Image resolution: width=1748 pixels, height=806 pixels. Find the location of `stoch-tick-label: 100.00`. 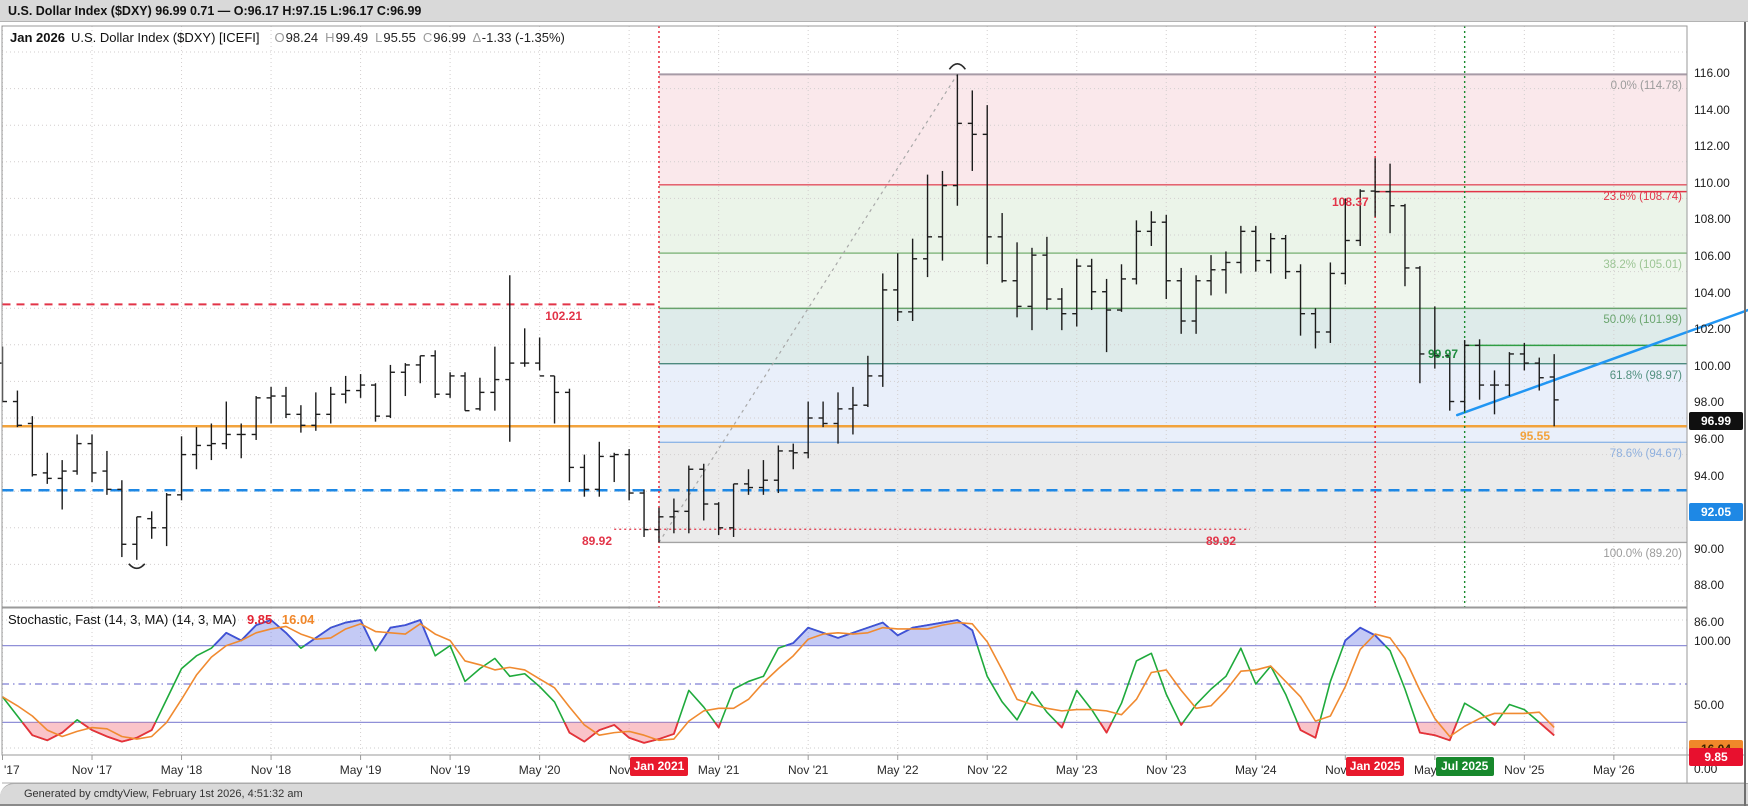

stoch-tick-label: 100.00 is located at coordinates (1712, 641).